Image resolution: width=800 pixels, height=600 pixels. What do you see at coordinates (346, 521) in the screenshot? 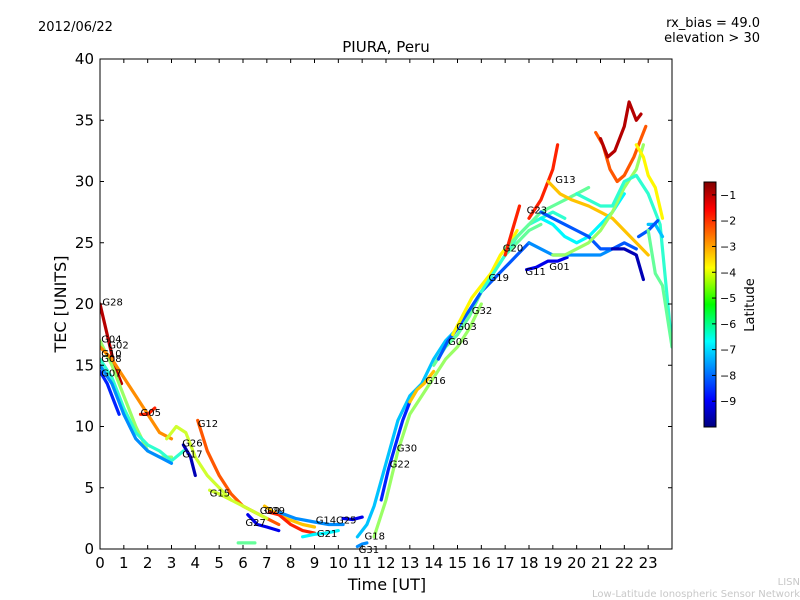
I see `sat-label-g25: G25` at bounding box center [346, 521].